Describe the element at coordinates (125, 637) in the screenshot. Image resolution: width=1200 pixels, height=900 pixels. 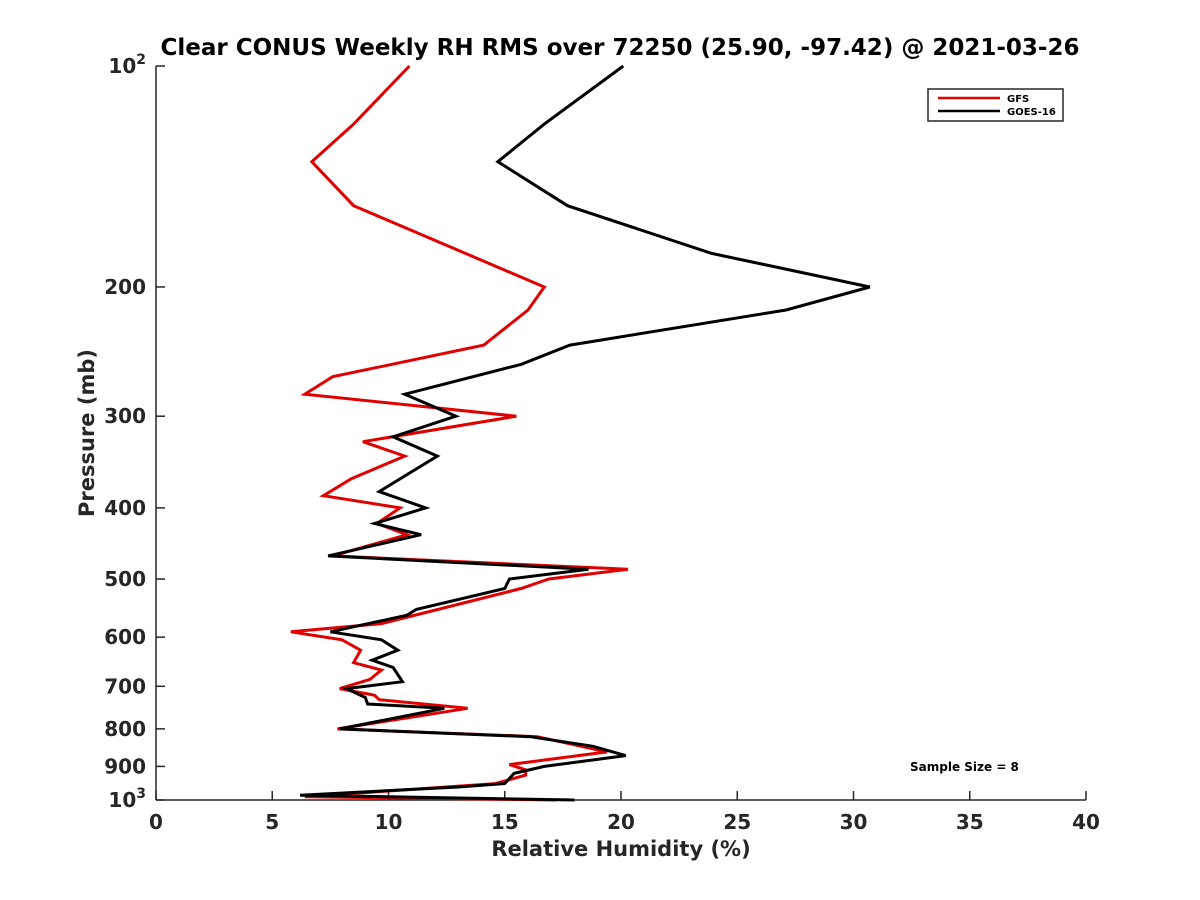
I see `y-tick-label: 600` at that location.